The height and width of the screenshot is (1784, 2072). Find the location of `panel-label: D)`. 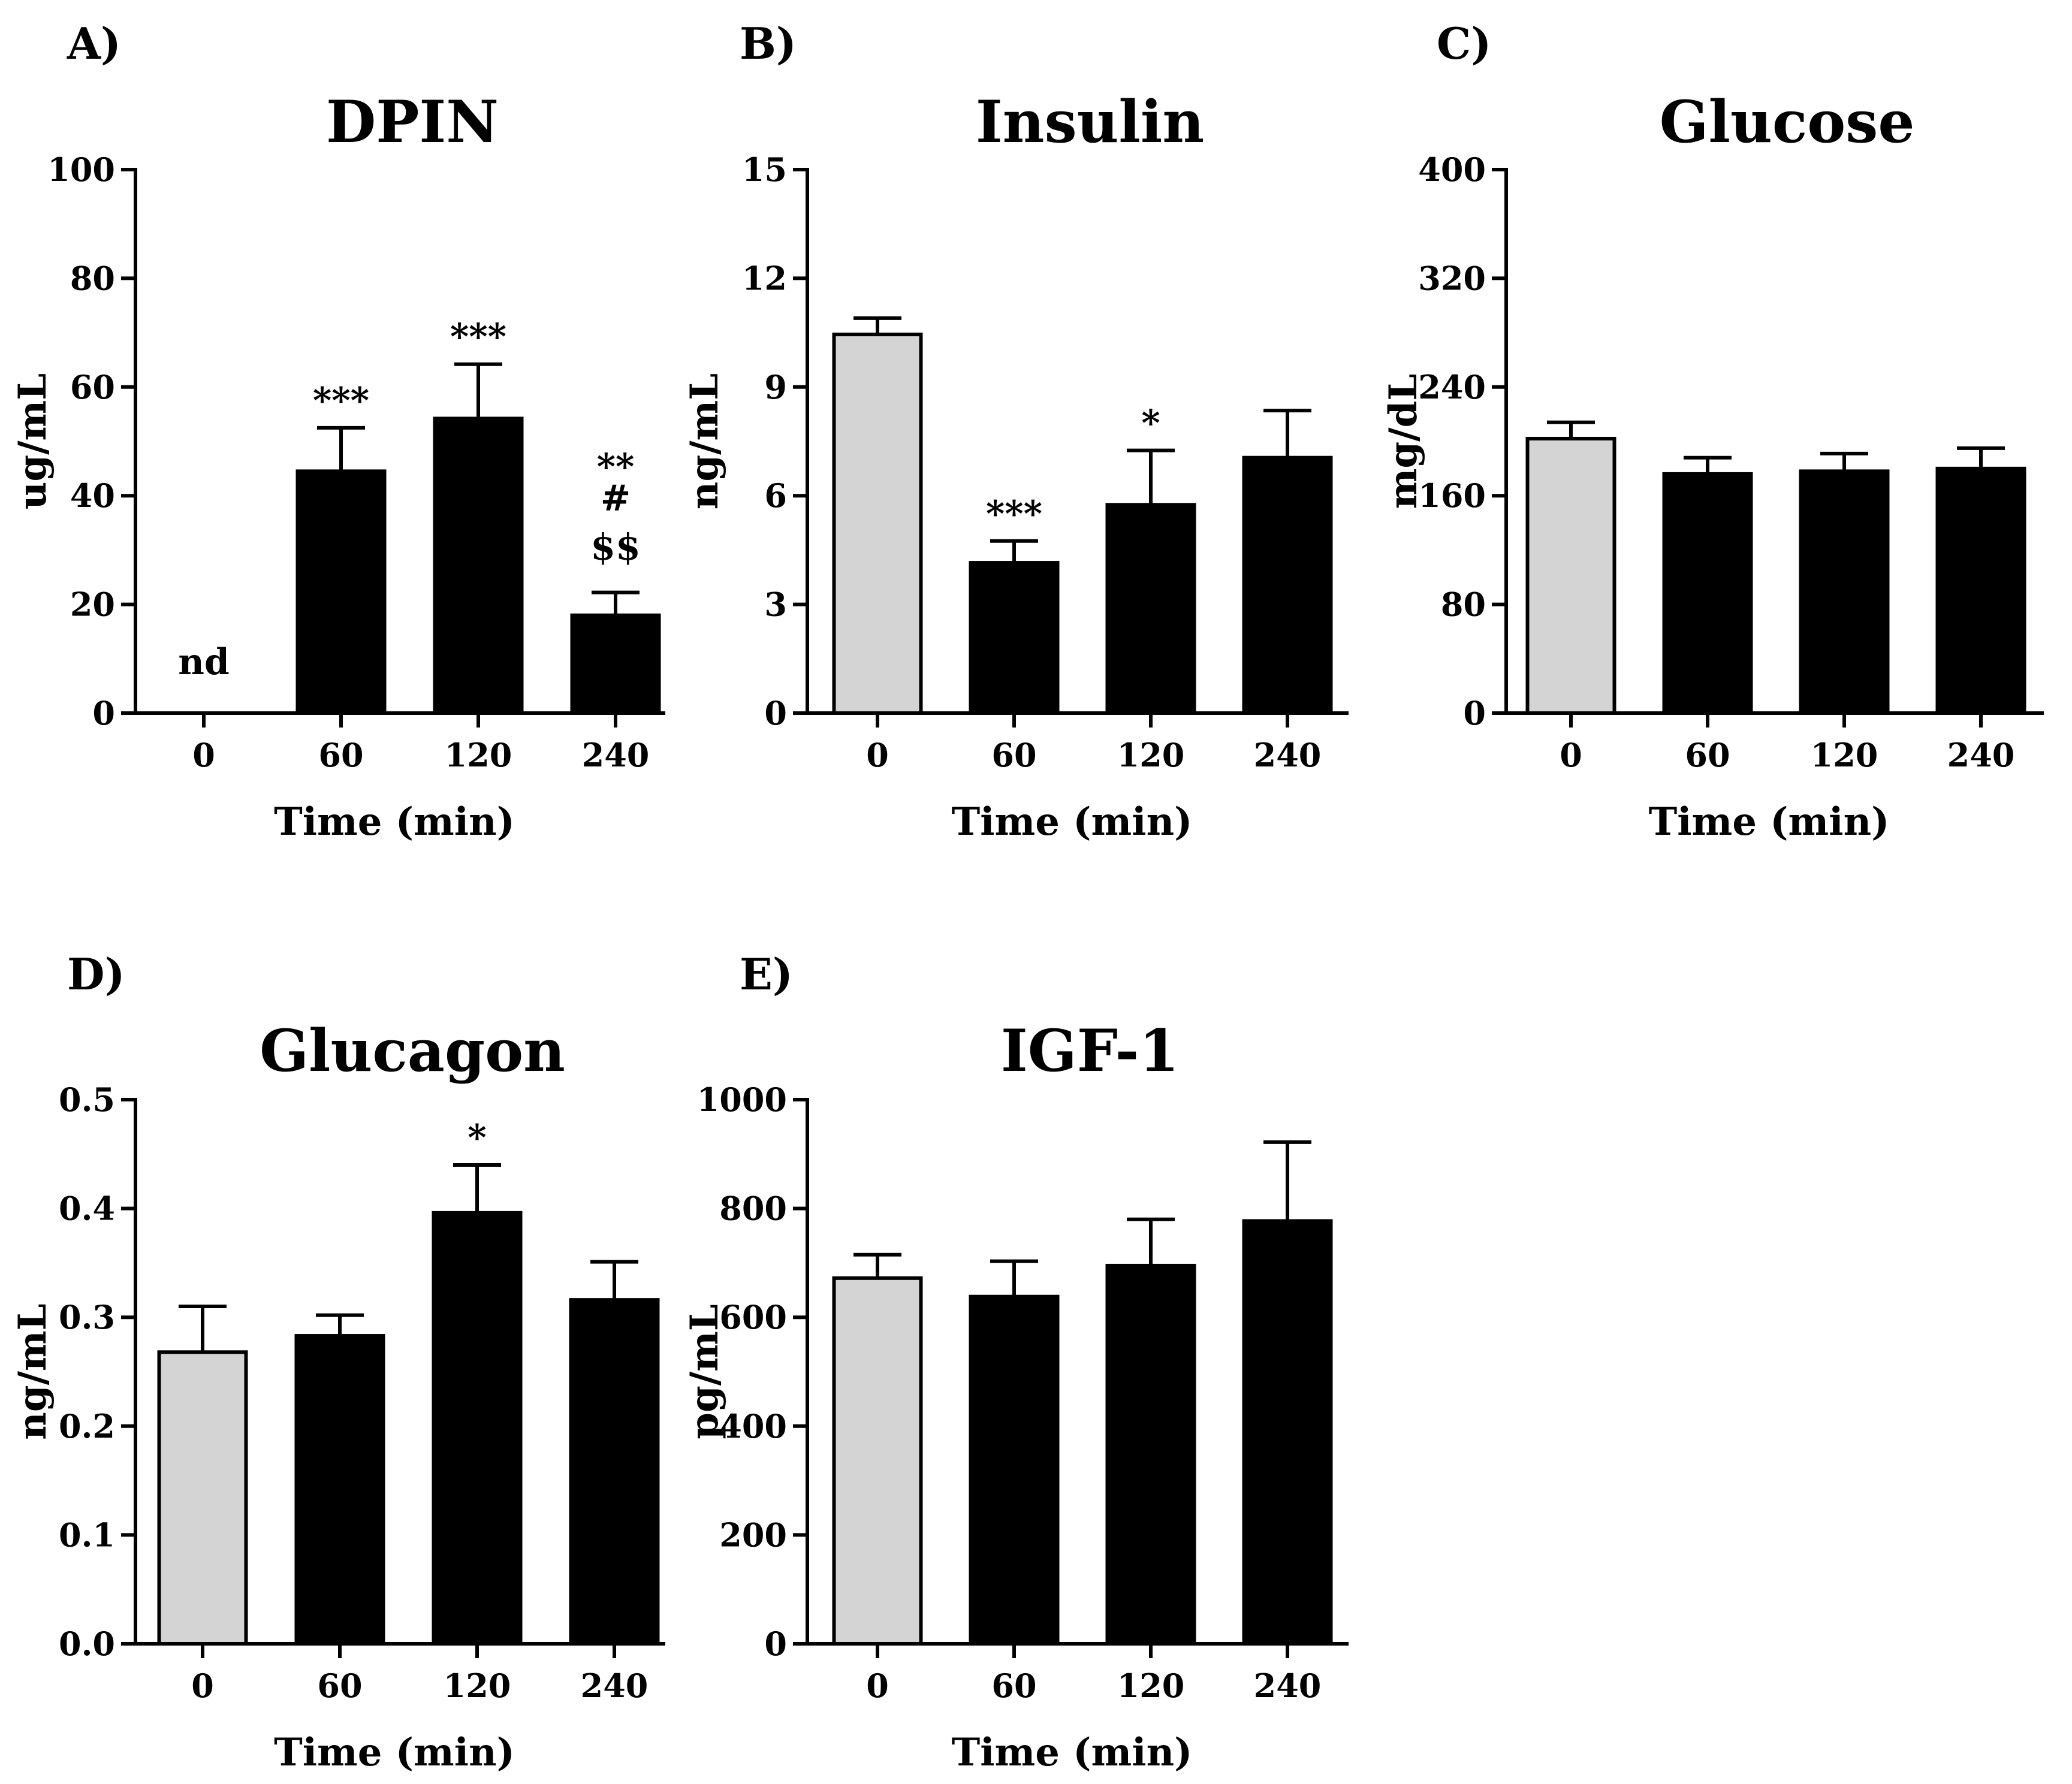

panel-label: D) is located at coordinates (96, 975).